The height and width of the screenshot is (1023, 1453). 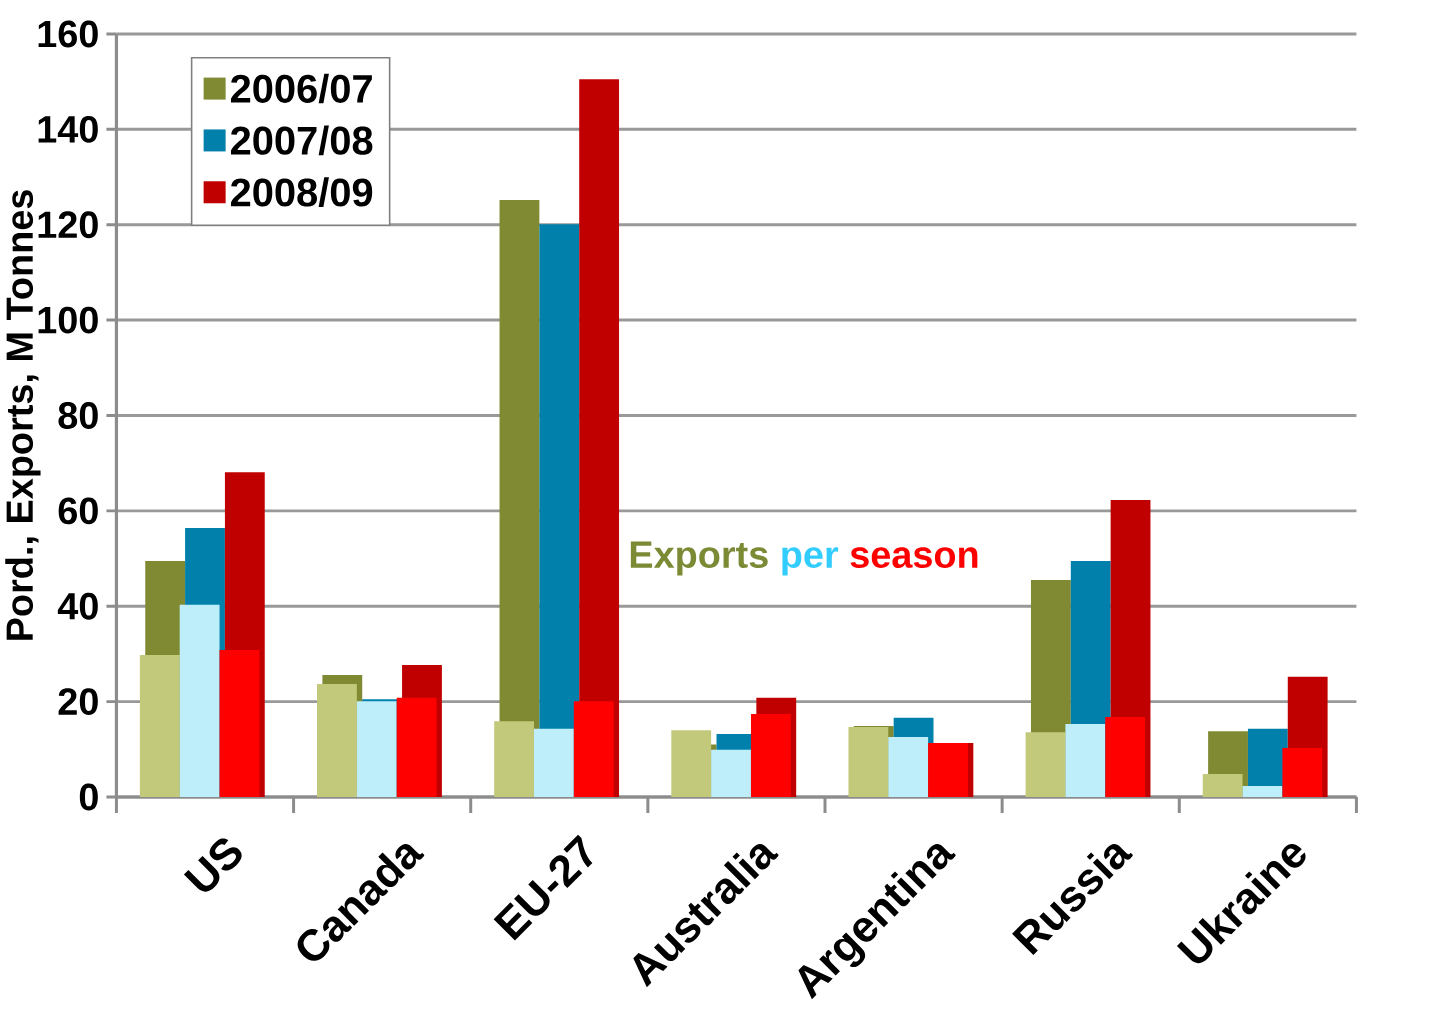 I want to click on y-tick-label: 120, so click(x=68, y=225).